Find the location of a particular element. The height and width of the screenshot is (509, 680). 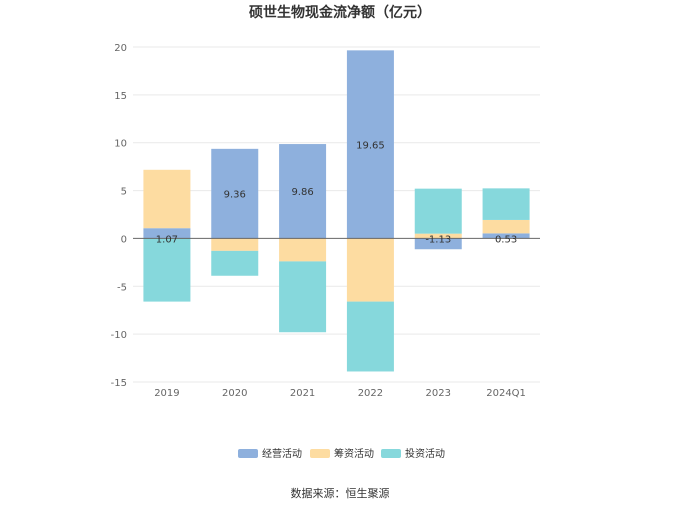

x-tick-label: 2020 is located at coordinates (234, 393).